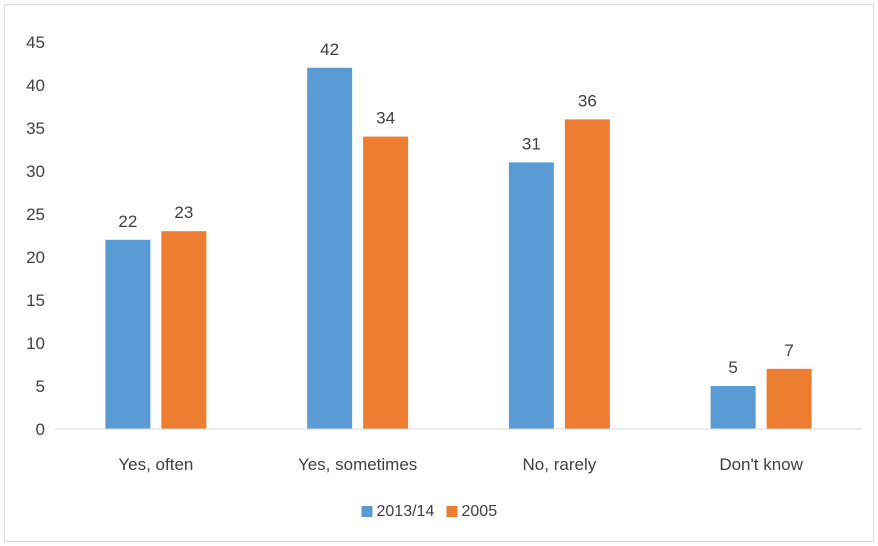  I want to click on y-tick-label: 5, so click(40, 386).